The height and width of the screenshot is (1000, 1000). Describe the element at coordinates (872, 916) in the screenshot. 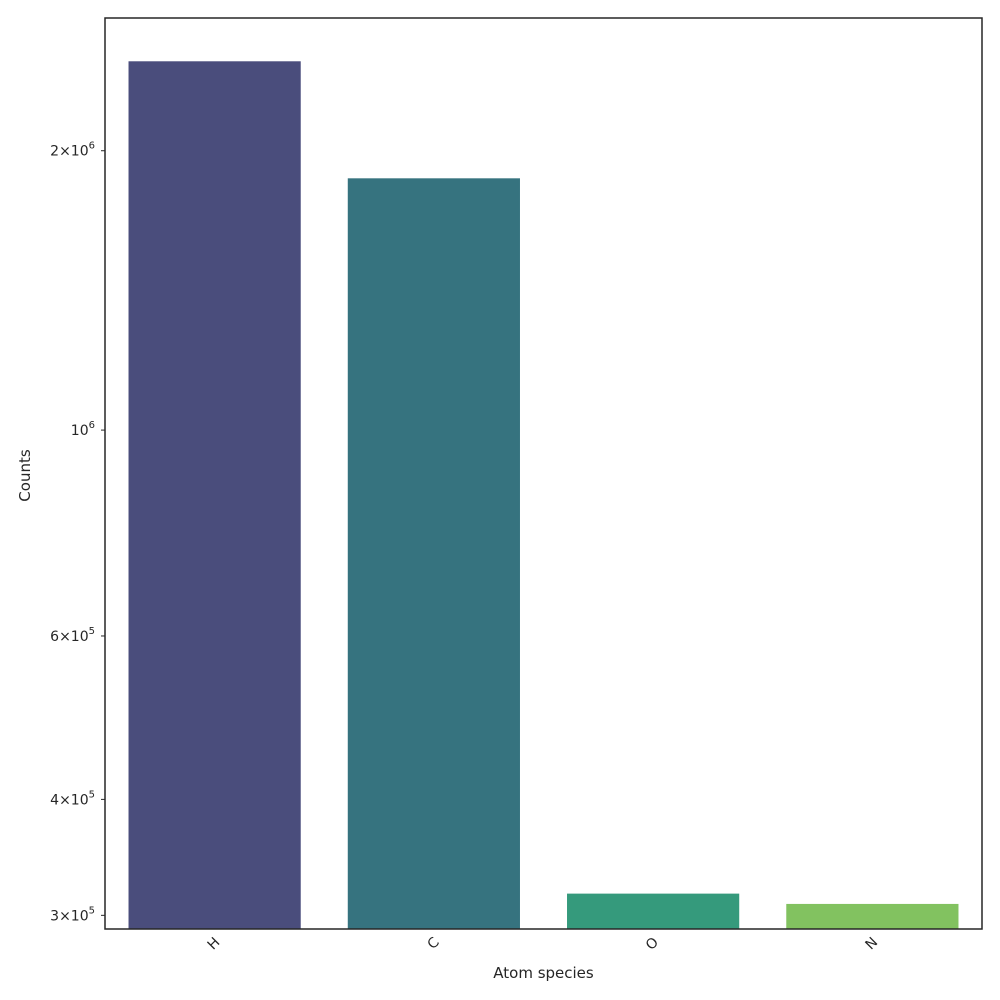

I see `bar-N` at that location.